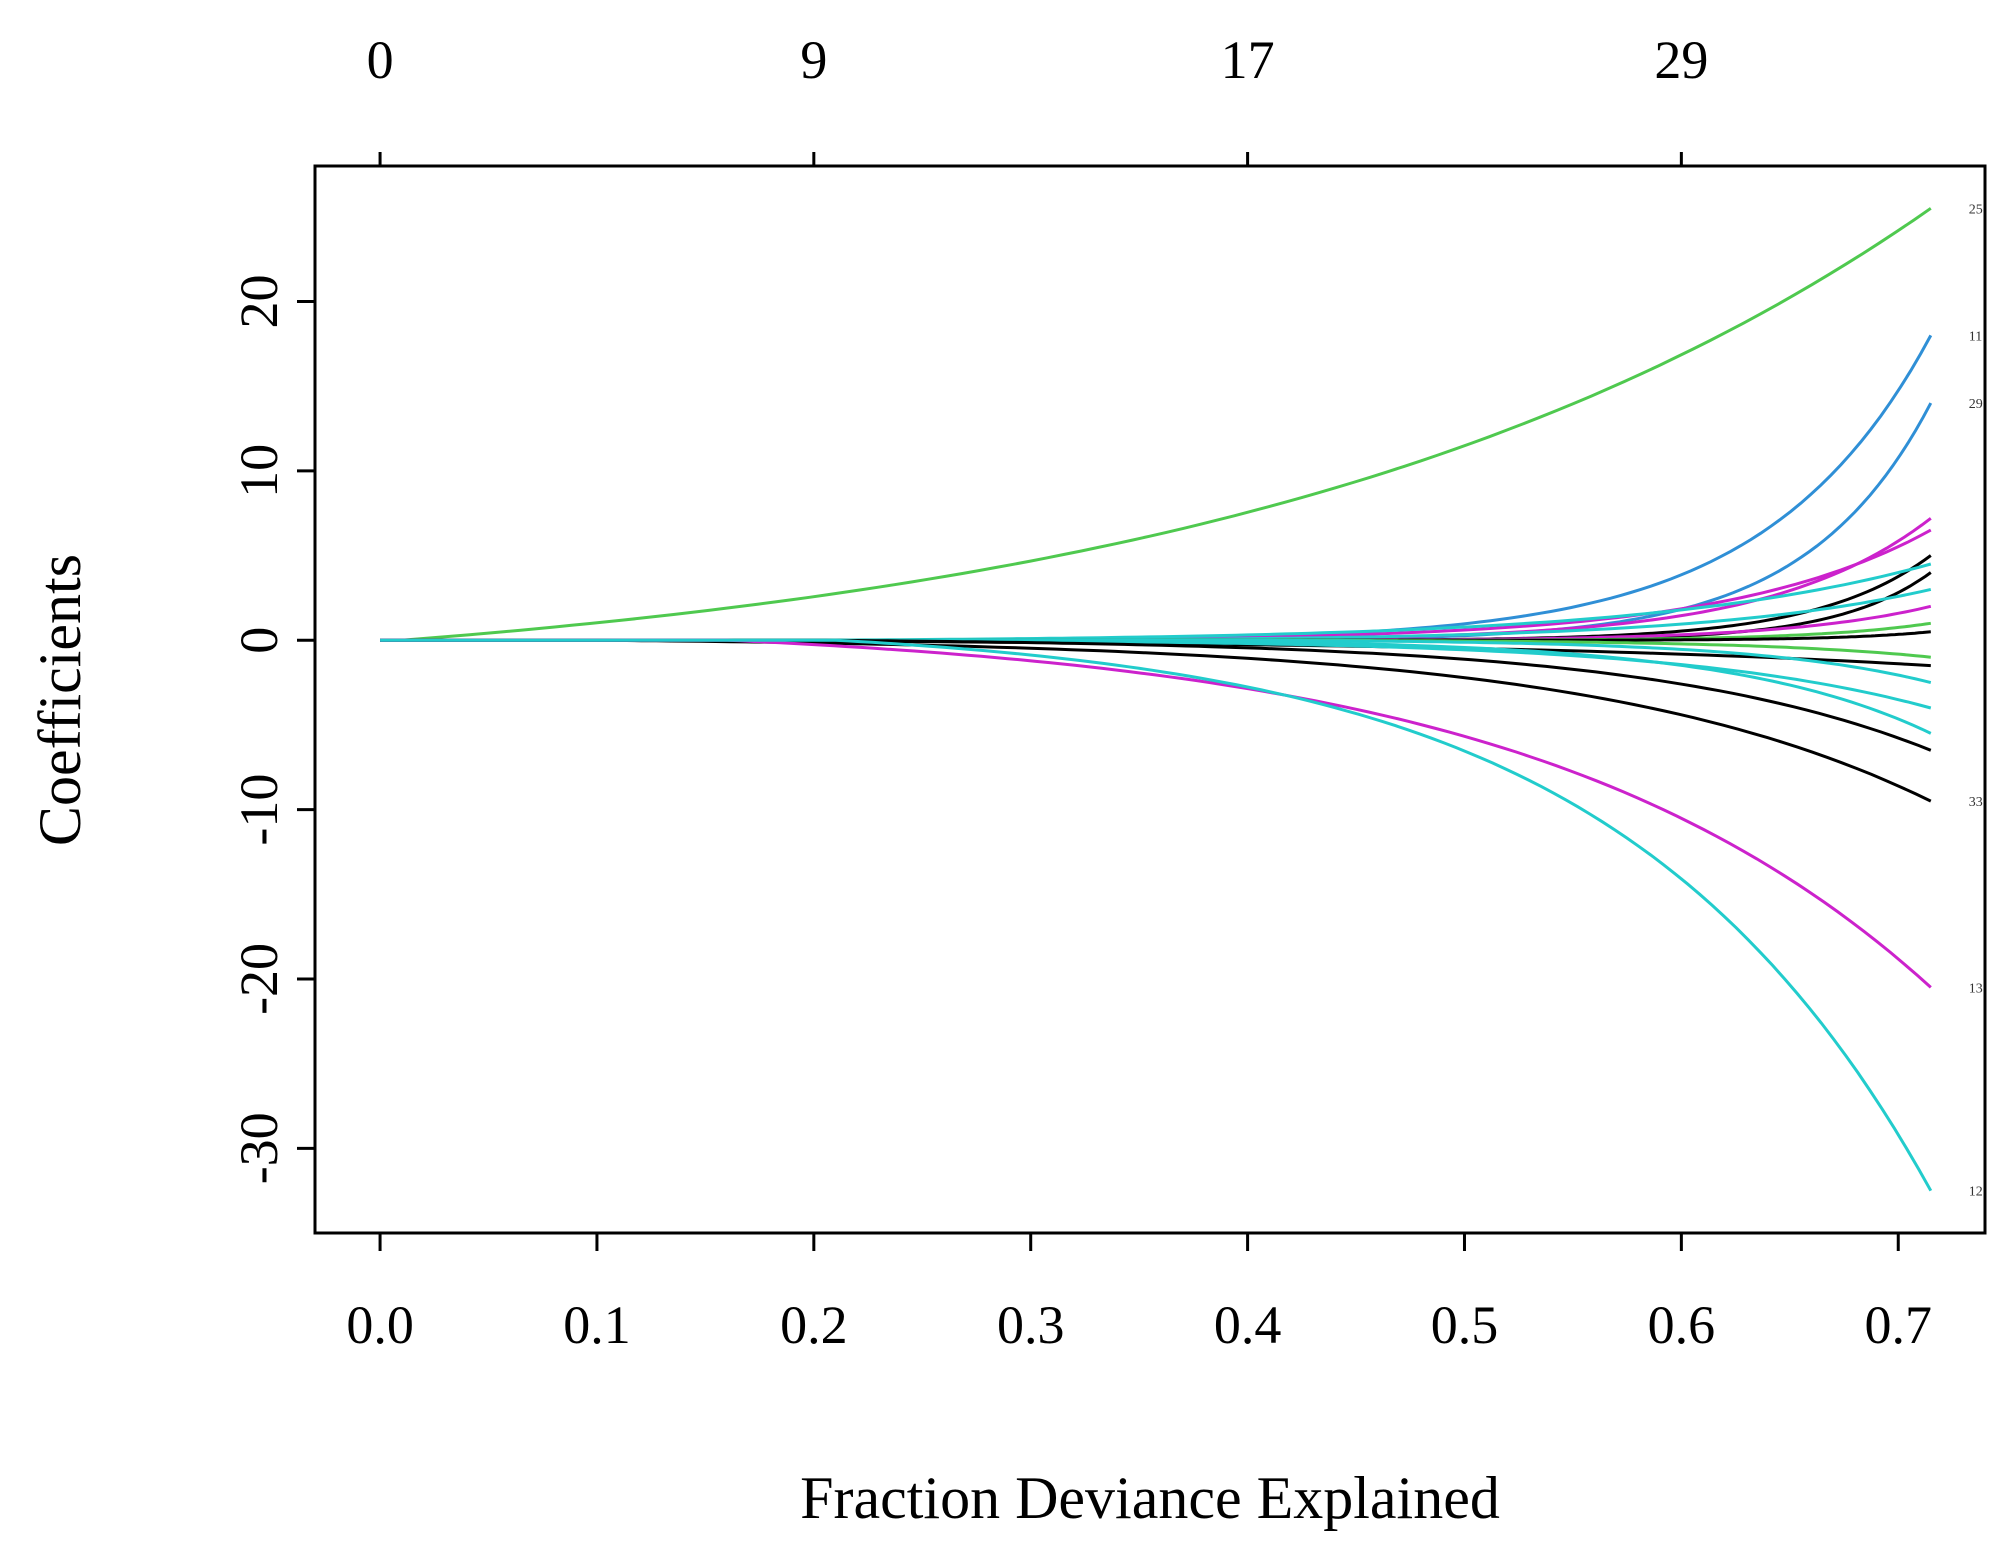 This screenshot has height=1547, width=2012. I want to click on top-tick-label: 9, so click(813, 60).